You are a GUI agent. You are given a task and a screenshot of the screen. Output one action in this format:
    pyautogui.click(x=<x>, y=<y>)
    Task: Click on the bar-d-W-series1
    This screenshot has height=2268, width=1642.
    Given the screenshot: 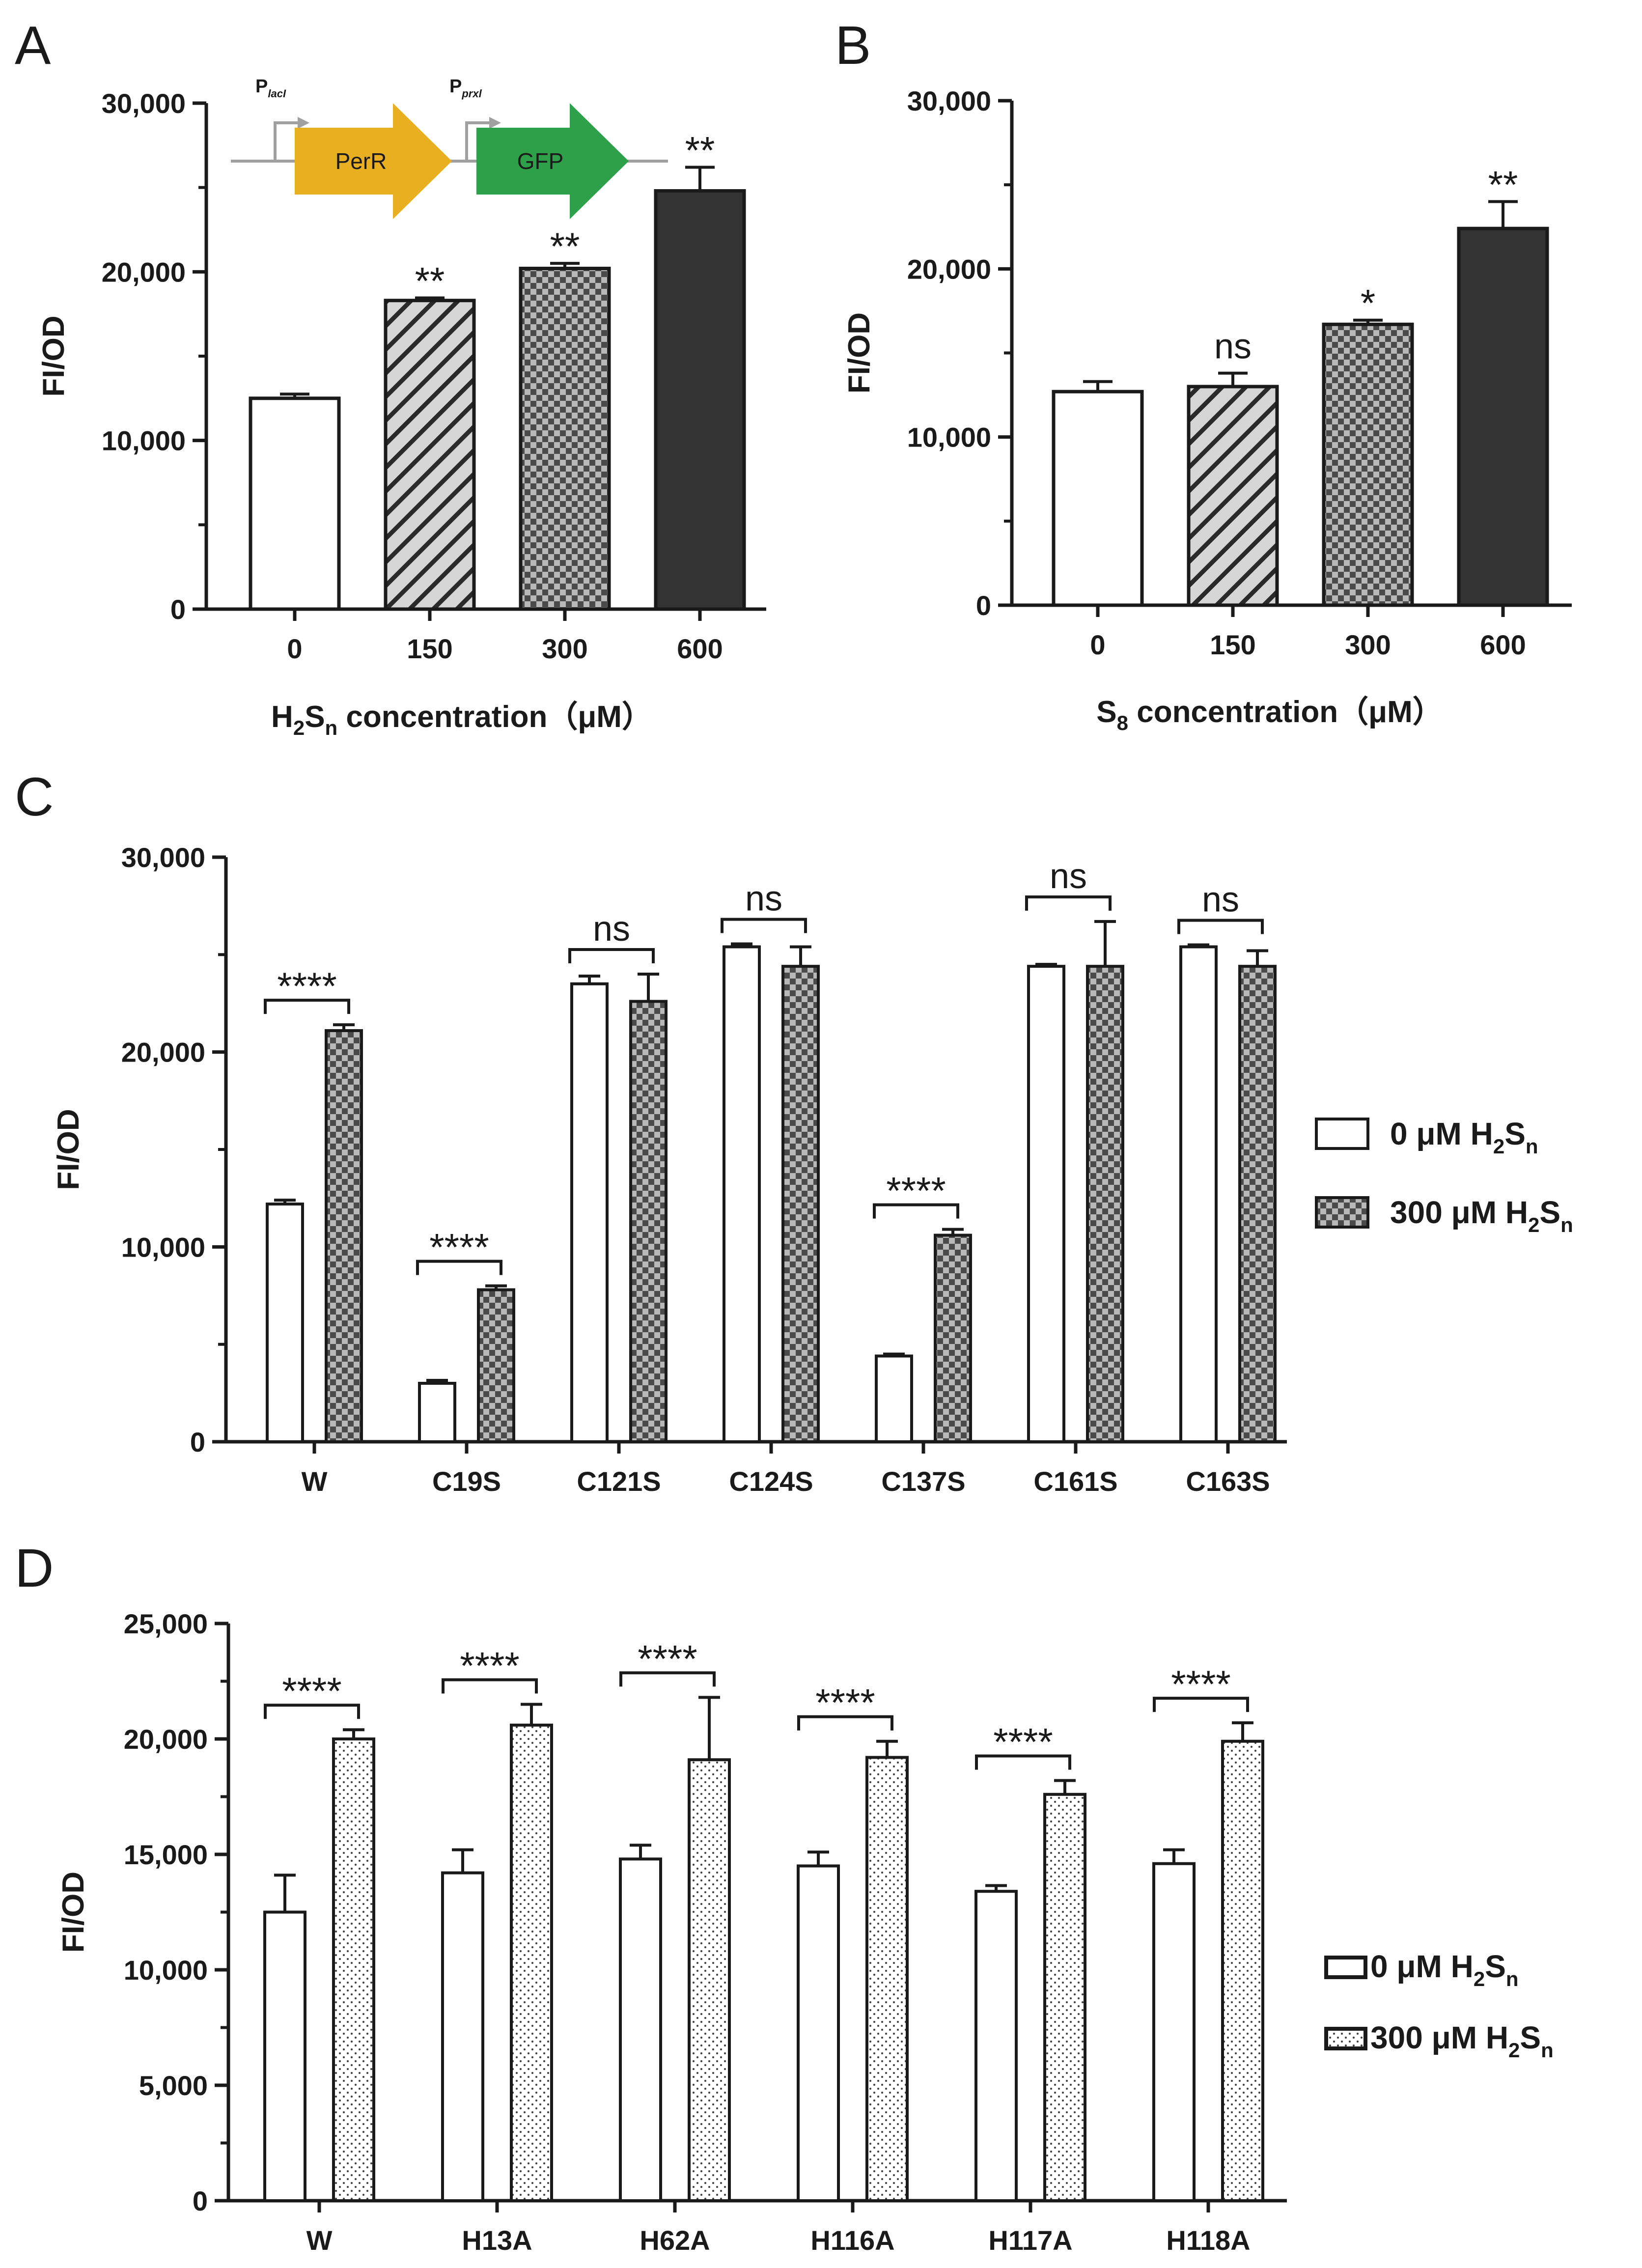 What is the action you would take?
    pyautogui.click(x=353, y=1969)
    